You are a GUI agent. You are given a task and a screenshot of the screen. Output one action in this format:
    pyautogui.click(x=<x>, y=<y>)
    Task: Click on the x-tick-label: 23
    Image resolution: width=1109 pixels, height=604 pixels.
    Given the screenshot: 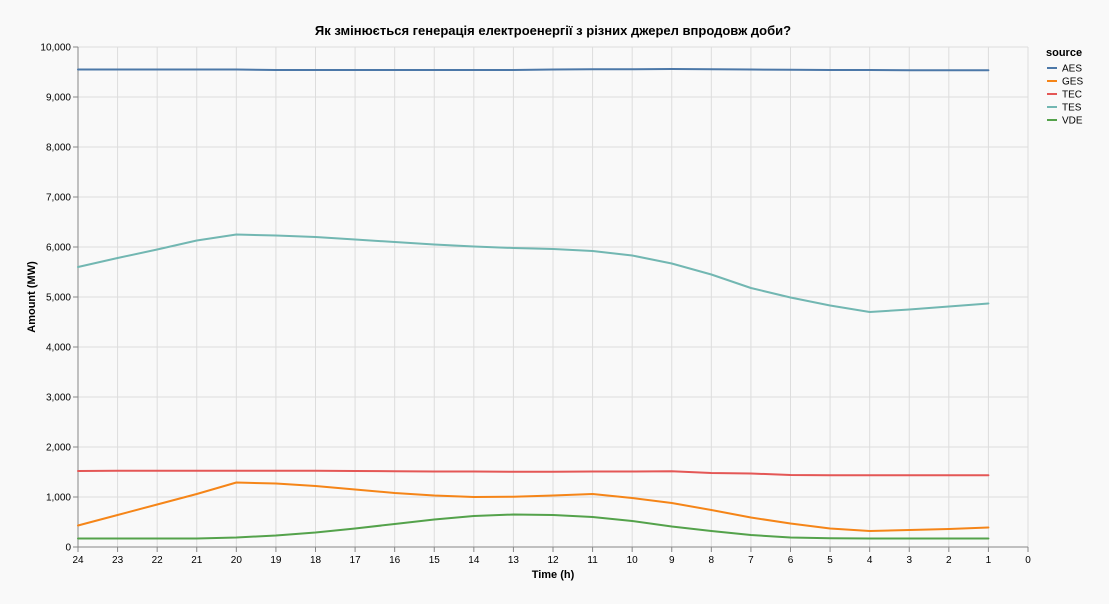 What is the action you would take?
    pyautogui.click(x=118, y=560)
    